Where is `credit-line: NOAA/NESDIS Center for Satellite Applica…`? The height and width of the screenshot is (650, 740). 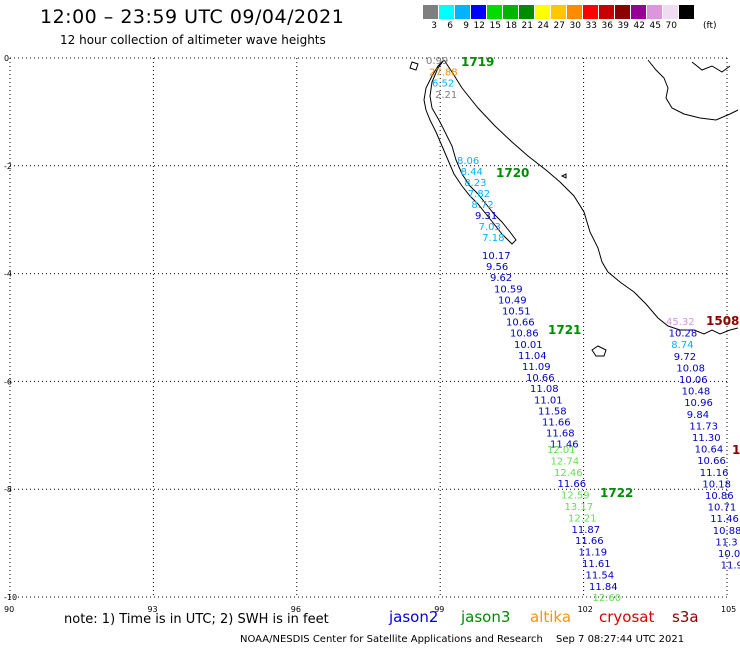 credit-line: NOAA/NESDIS Center for Satellite Applica… is located at coordinates (391, 639).